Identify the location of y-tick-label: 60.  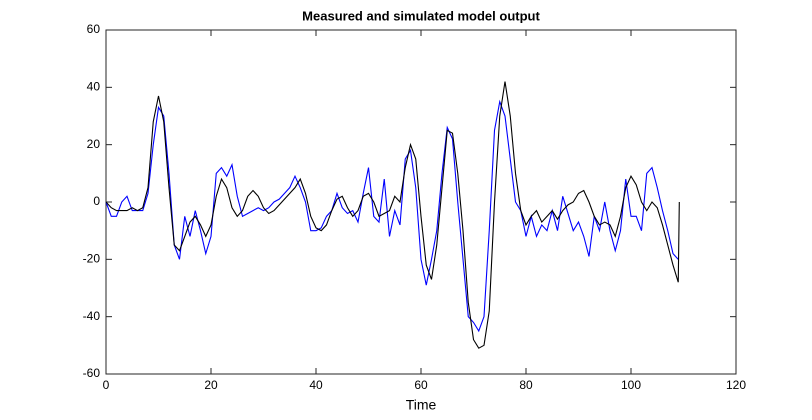
(94, 29).